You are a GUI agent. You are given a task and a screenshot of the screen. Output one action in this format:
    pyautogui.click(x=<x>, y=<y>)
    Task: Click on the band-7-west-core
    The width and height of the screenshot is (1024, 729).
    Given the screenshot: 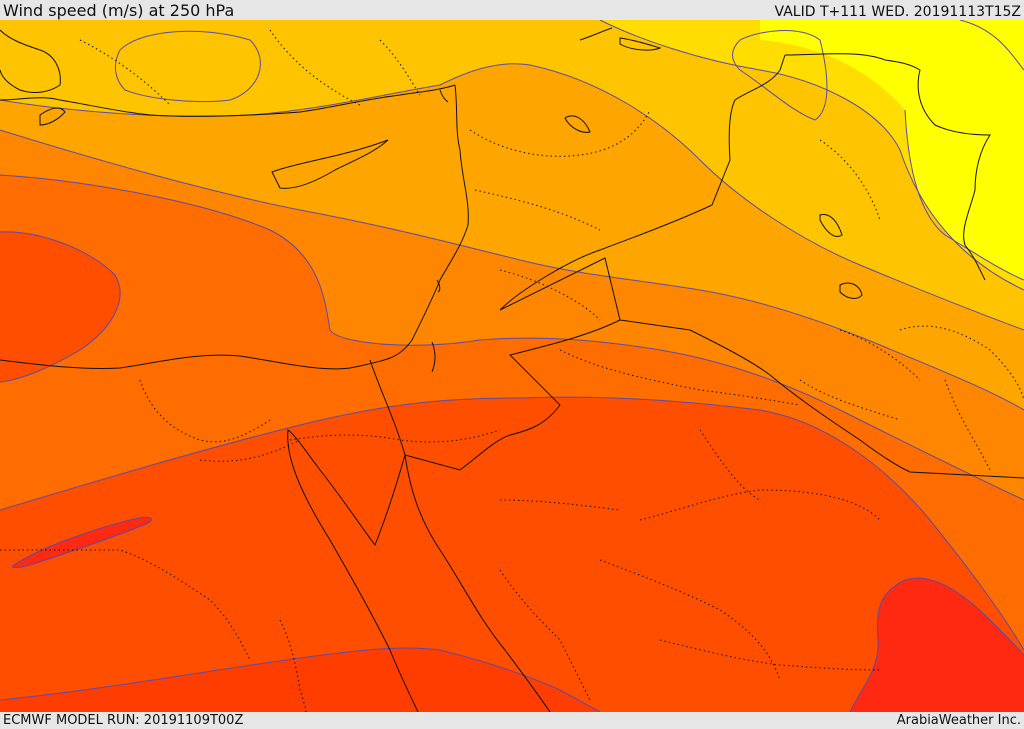 What is the action you would take?
    pyautogui.click(x=60, y=306)
    